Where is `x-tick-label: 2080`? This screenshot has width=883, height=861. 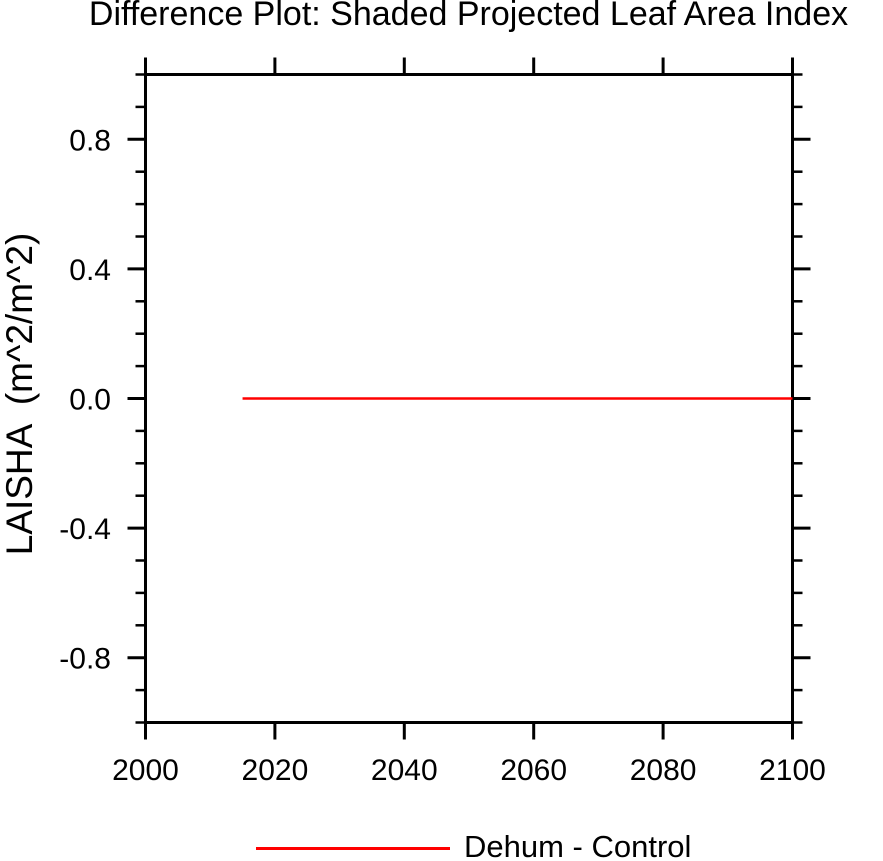
x-tick-label: 2080 is located at coordinates (663, 770).